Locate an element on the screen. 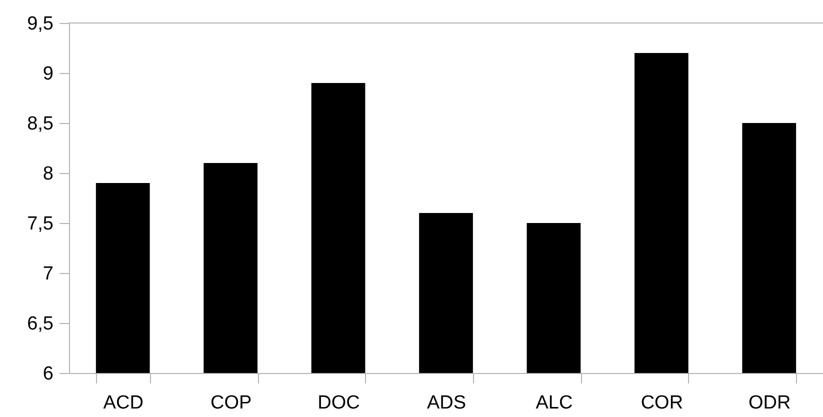  y-tick-label: 8 is located at coordinates (48, 174).